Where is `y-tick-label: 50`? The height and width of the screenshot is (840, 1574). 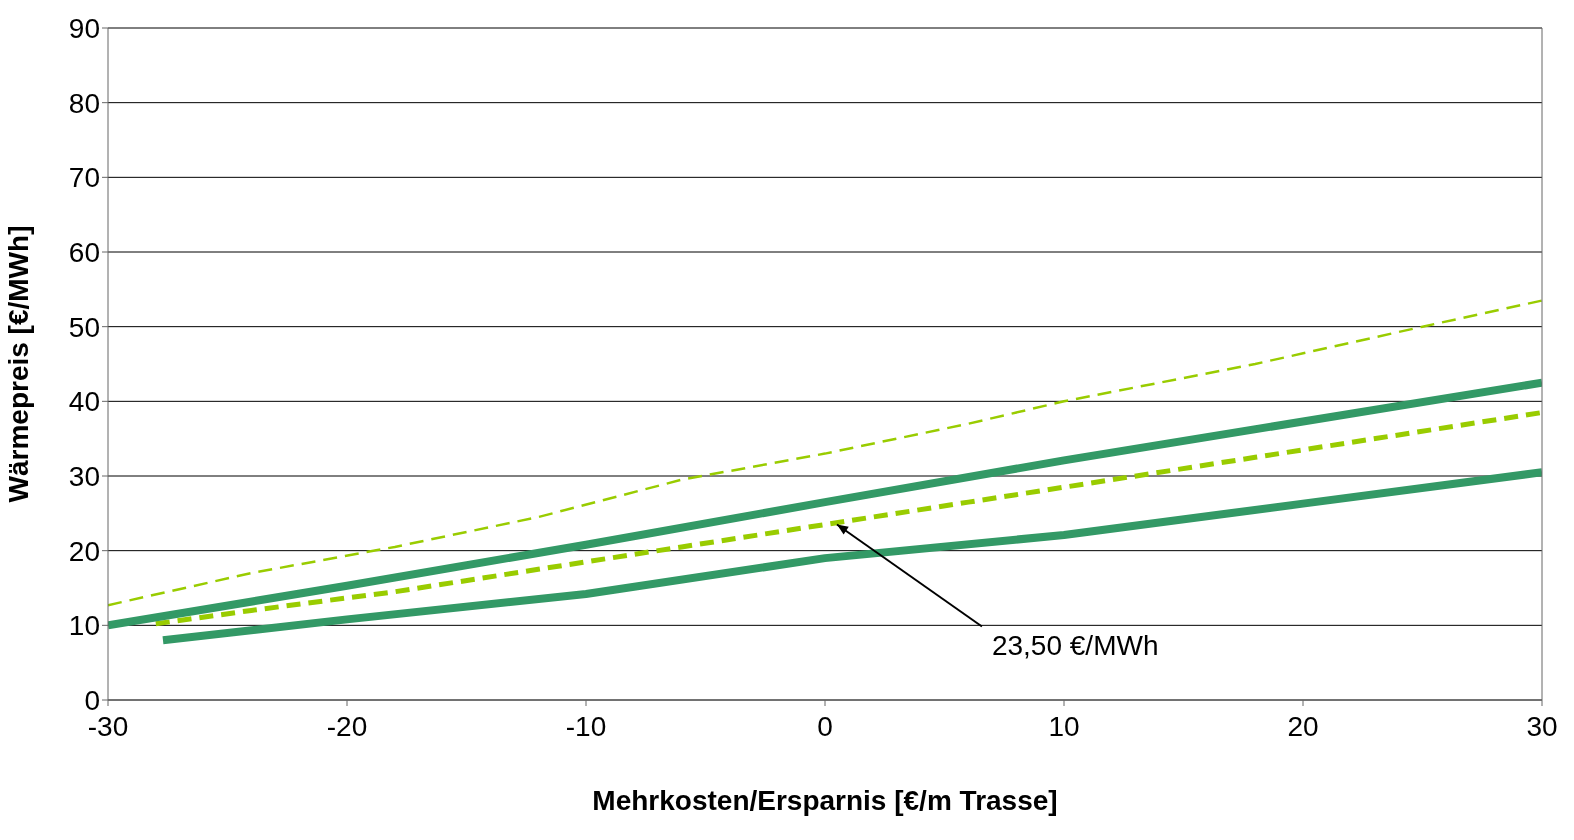 y-tick-label: 50 is located at coordinates (84, 327).